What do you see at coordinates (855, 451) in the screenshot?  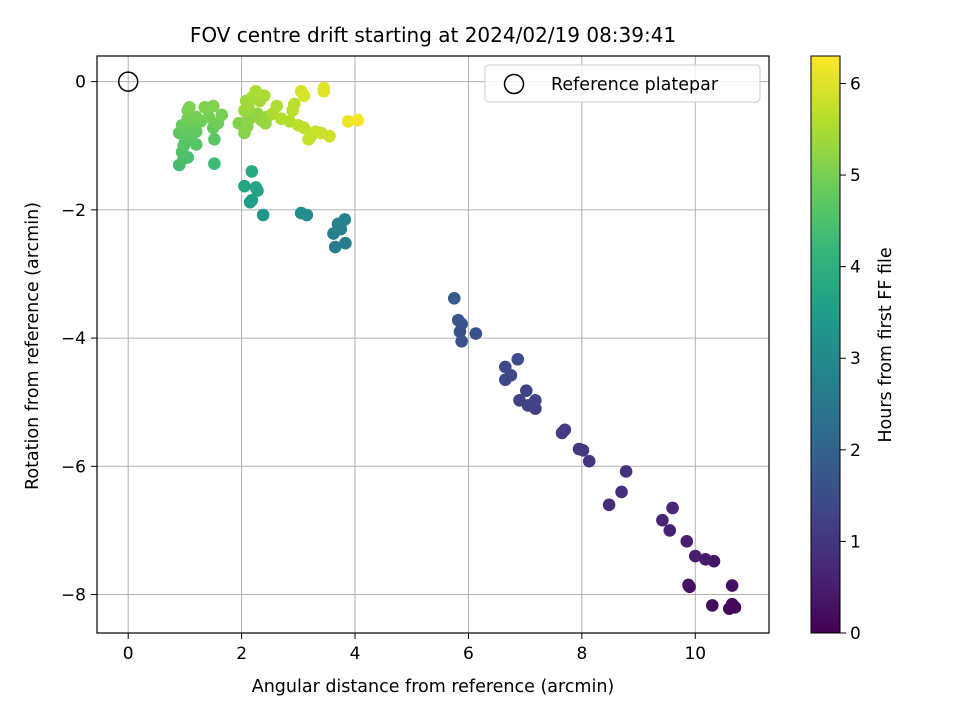 I see `colorbar-tick-label: 2` at bounding box center [855, 451].